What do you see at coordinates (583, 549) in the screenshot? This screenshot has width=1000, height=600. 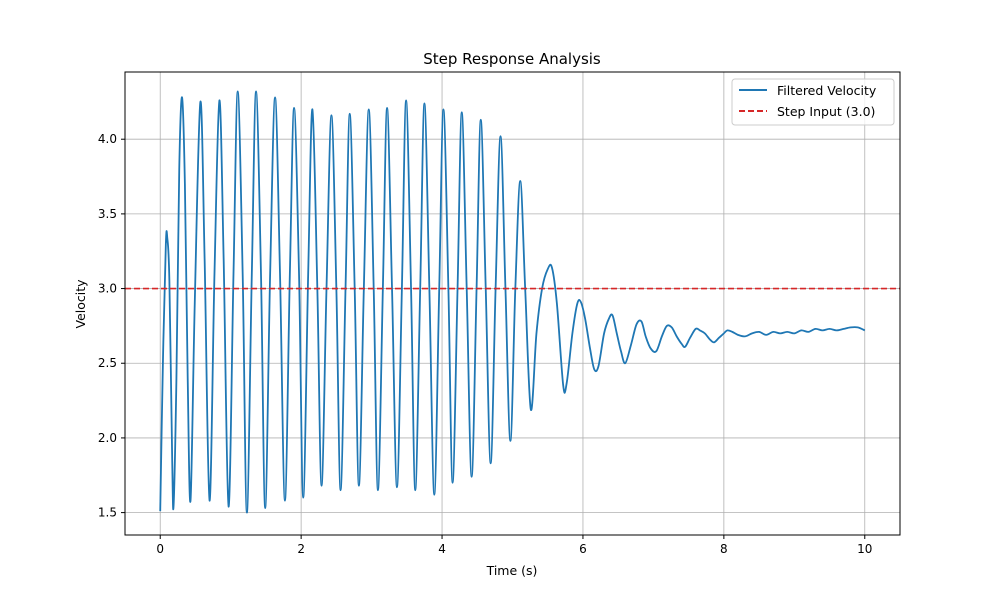 I see `x-tick-label: 6` at bounding box center [583, 549].